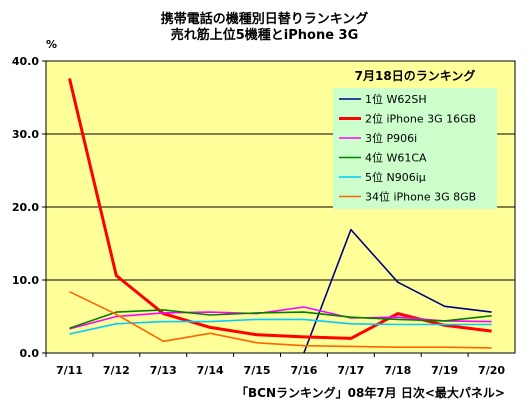 The height and width of the screenshot is (408, 529). What do you see at coordinates (25, 207) in the screenshot?
I see `y-tick-label: 20.0` at bounding box center [25, 207].